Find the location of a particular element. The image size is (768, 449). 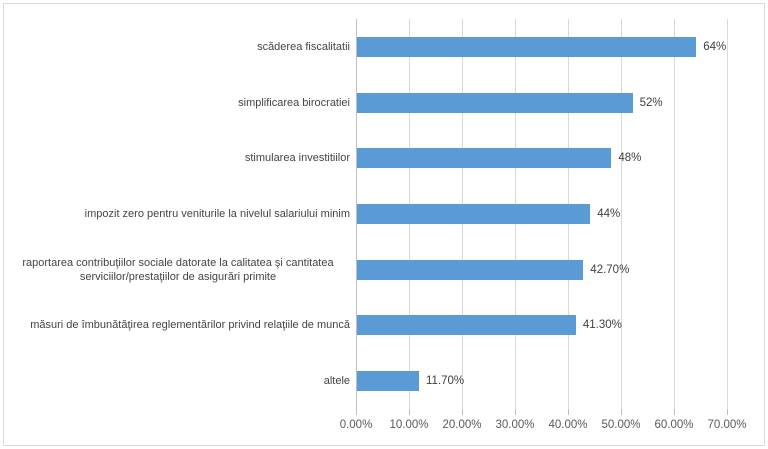

x-axis-tick-label: 20.00% is located at coordinates (462, 425).